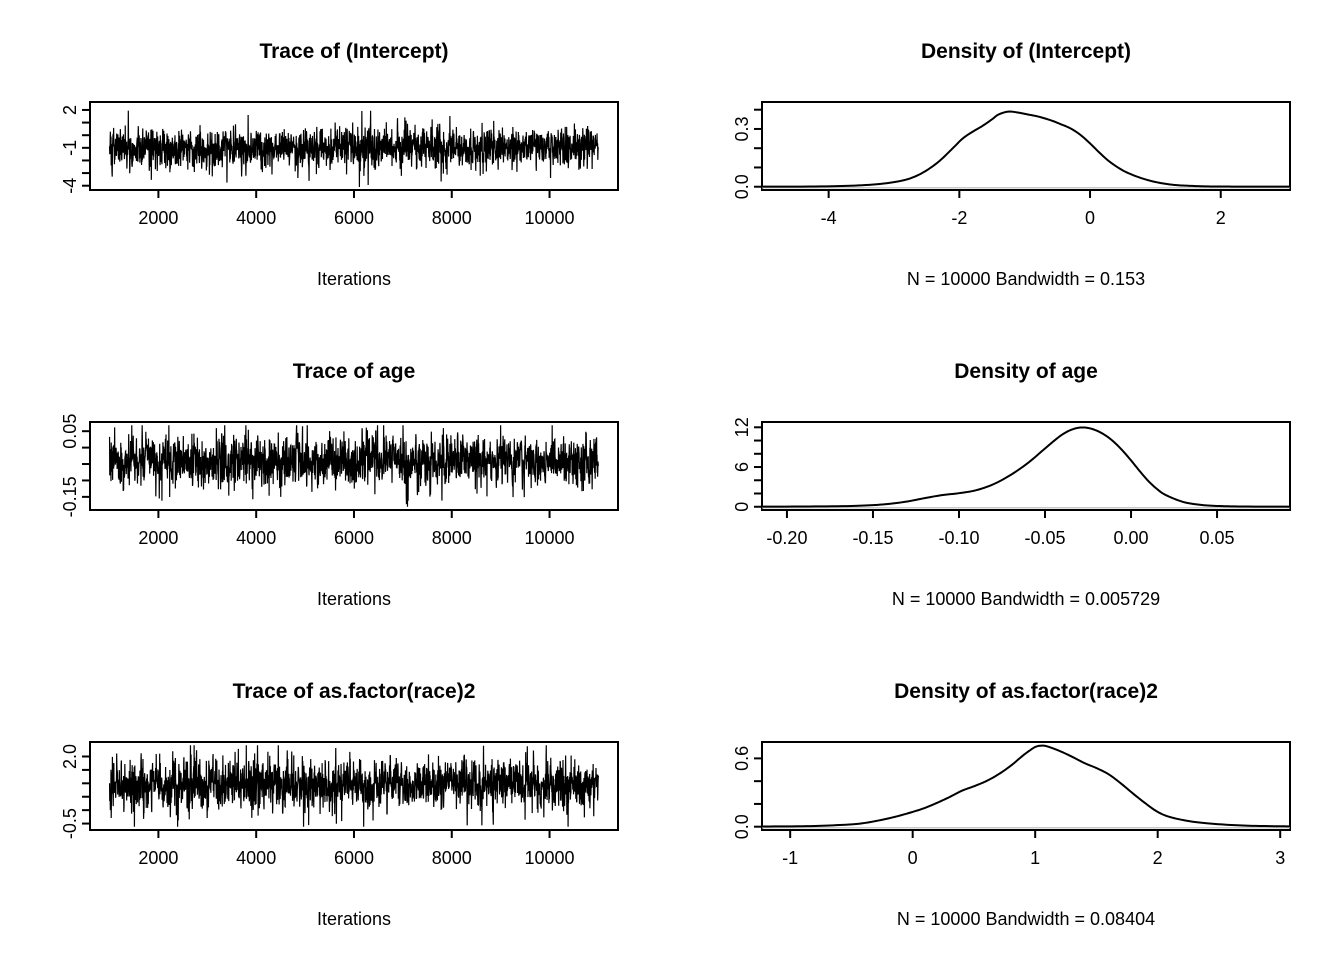 This screenshot has height=960, width=1344. I want to click on density-subtitle: N = 10000 Bandwidth = 0.08404, so click(1026, 919).